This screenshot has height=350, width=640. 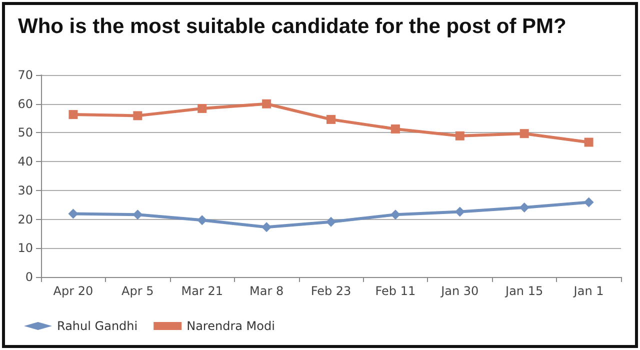 I want to click on legend-label: Rahul Gandhi, so click(x=97, y=326).